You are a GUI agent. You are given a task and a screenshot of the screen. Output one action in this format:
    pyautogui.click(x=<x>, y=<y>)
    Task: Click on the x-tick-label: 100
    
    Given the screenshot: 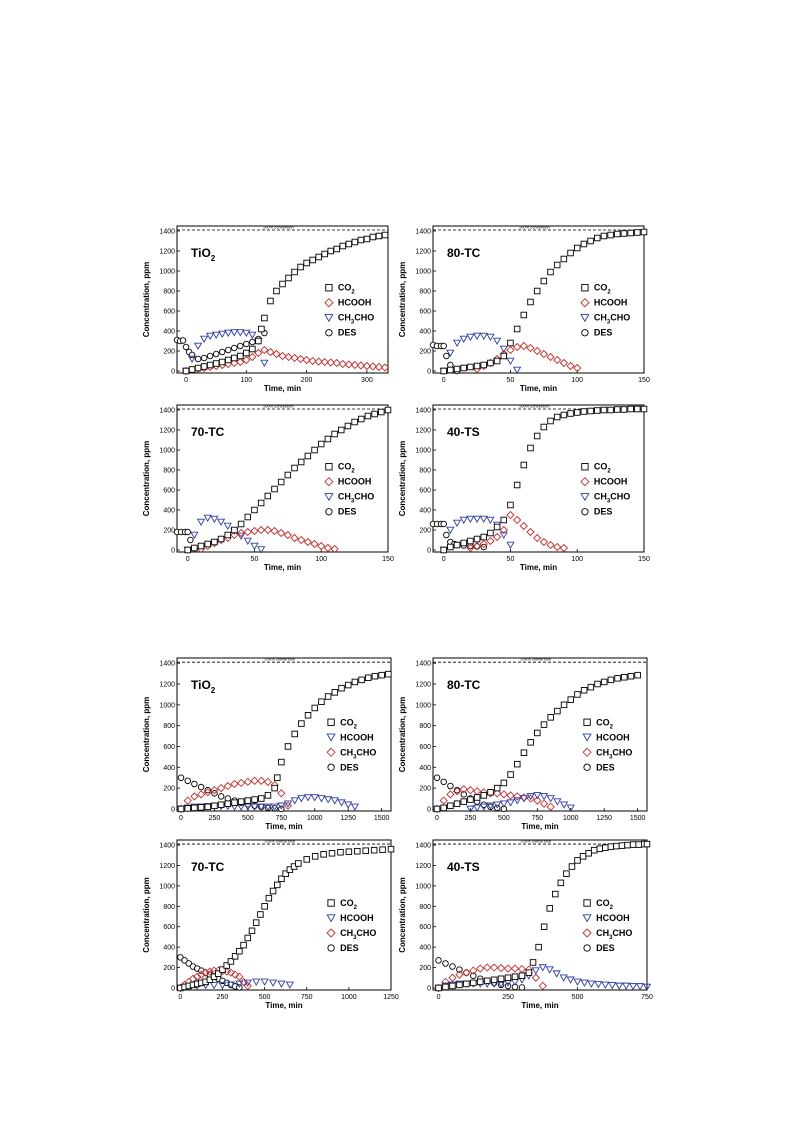 What is the action you would take?
    pyautogui.click(x=577, y=559)
    